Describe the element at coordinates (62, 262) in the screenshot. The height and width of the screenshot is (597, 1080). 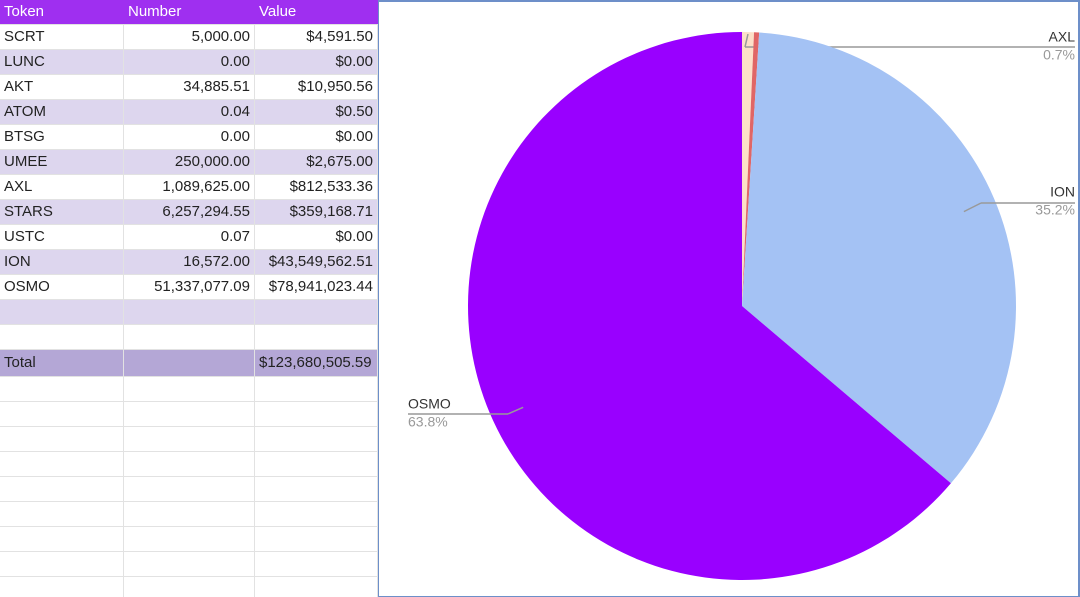
I see `cell: ION` at that location.